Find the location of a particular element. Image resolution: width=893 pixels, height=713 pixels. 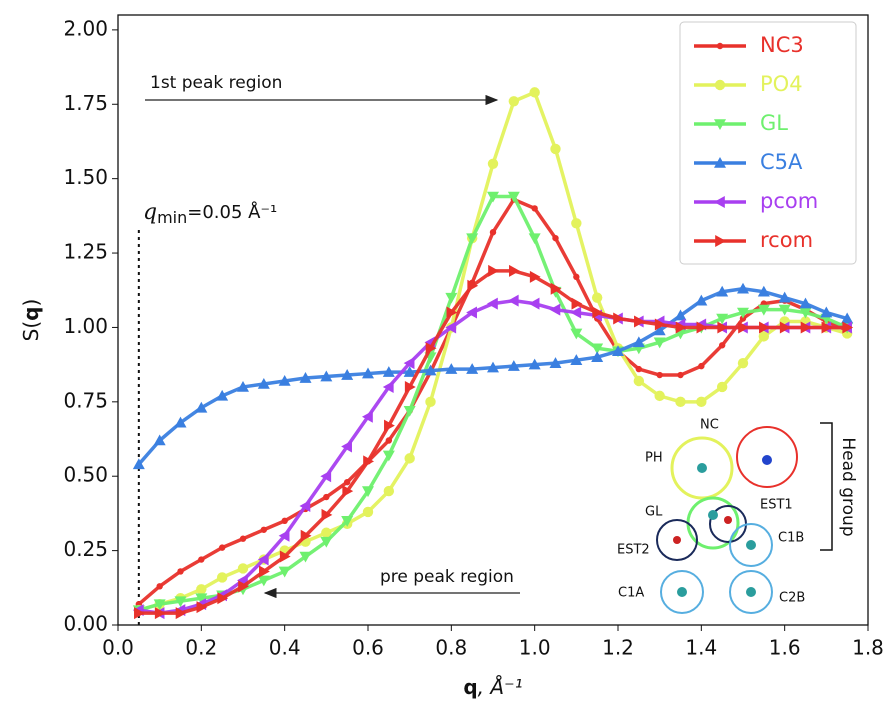

legend-label: GL is located at coordinates (774, 123).